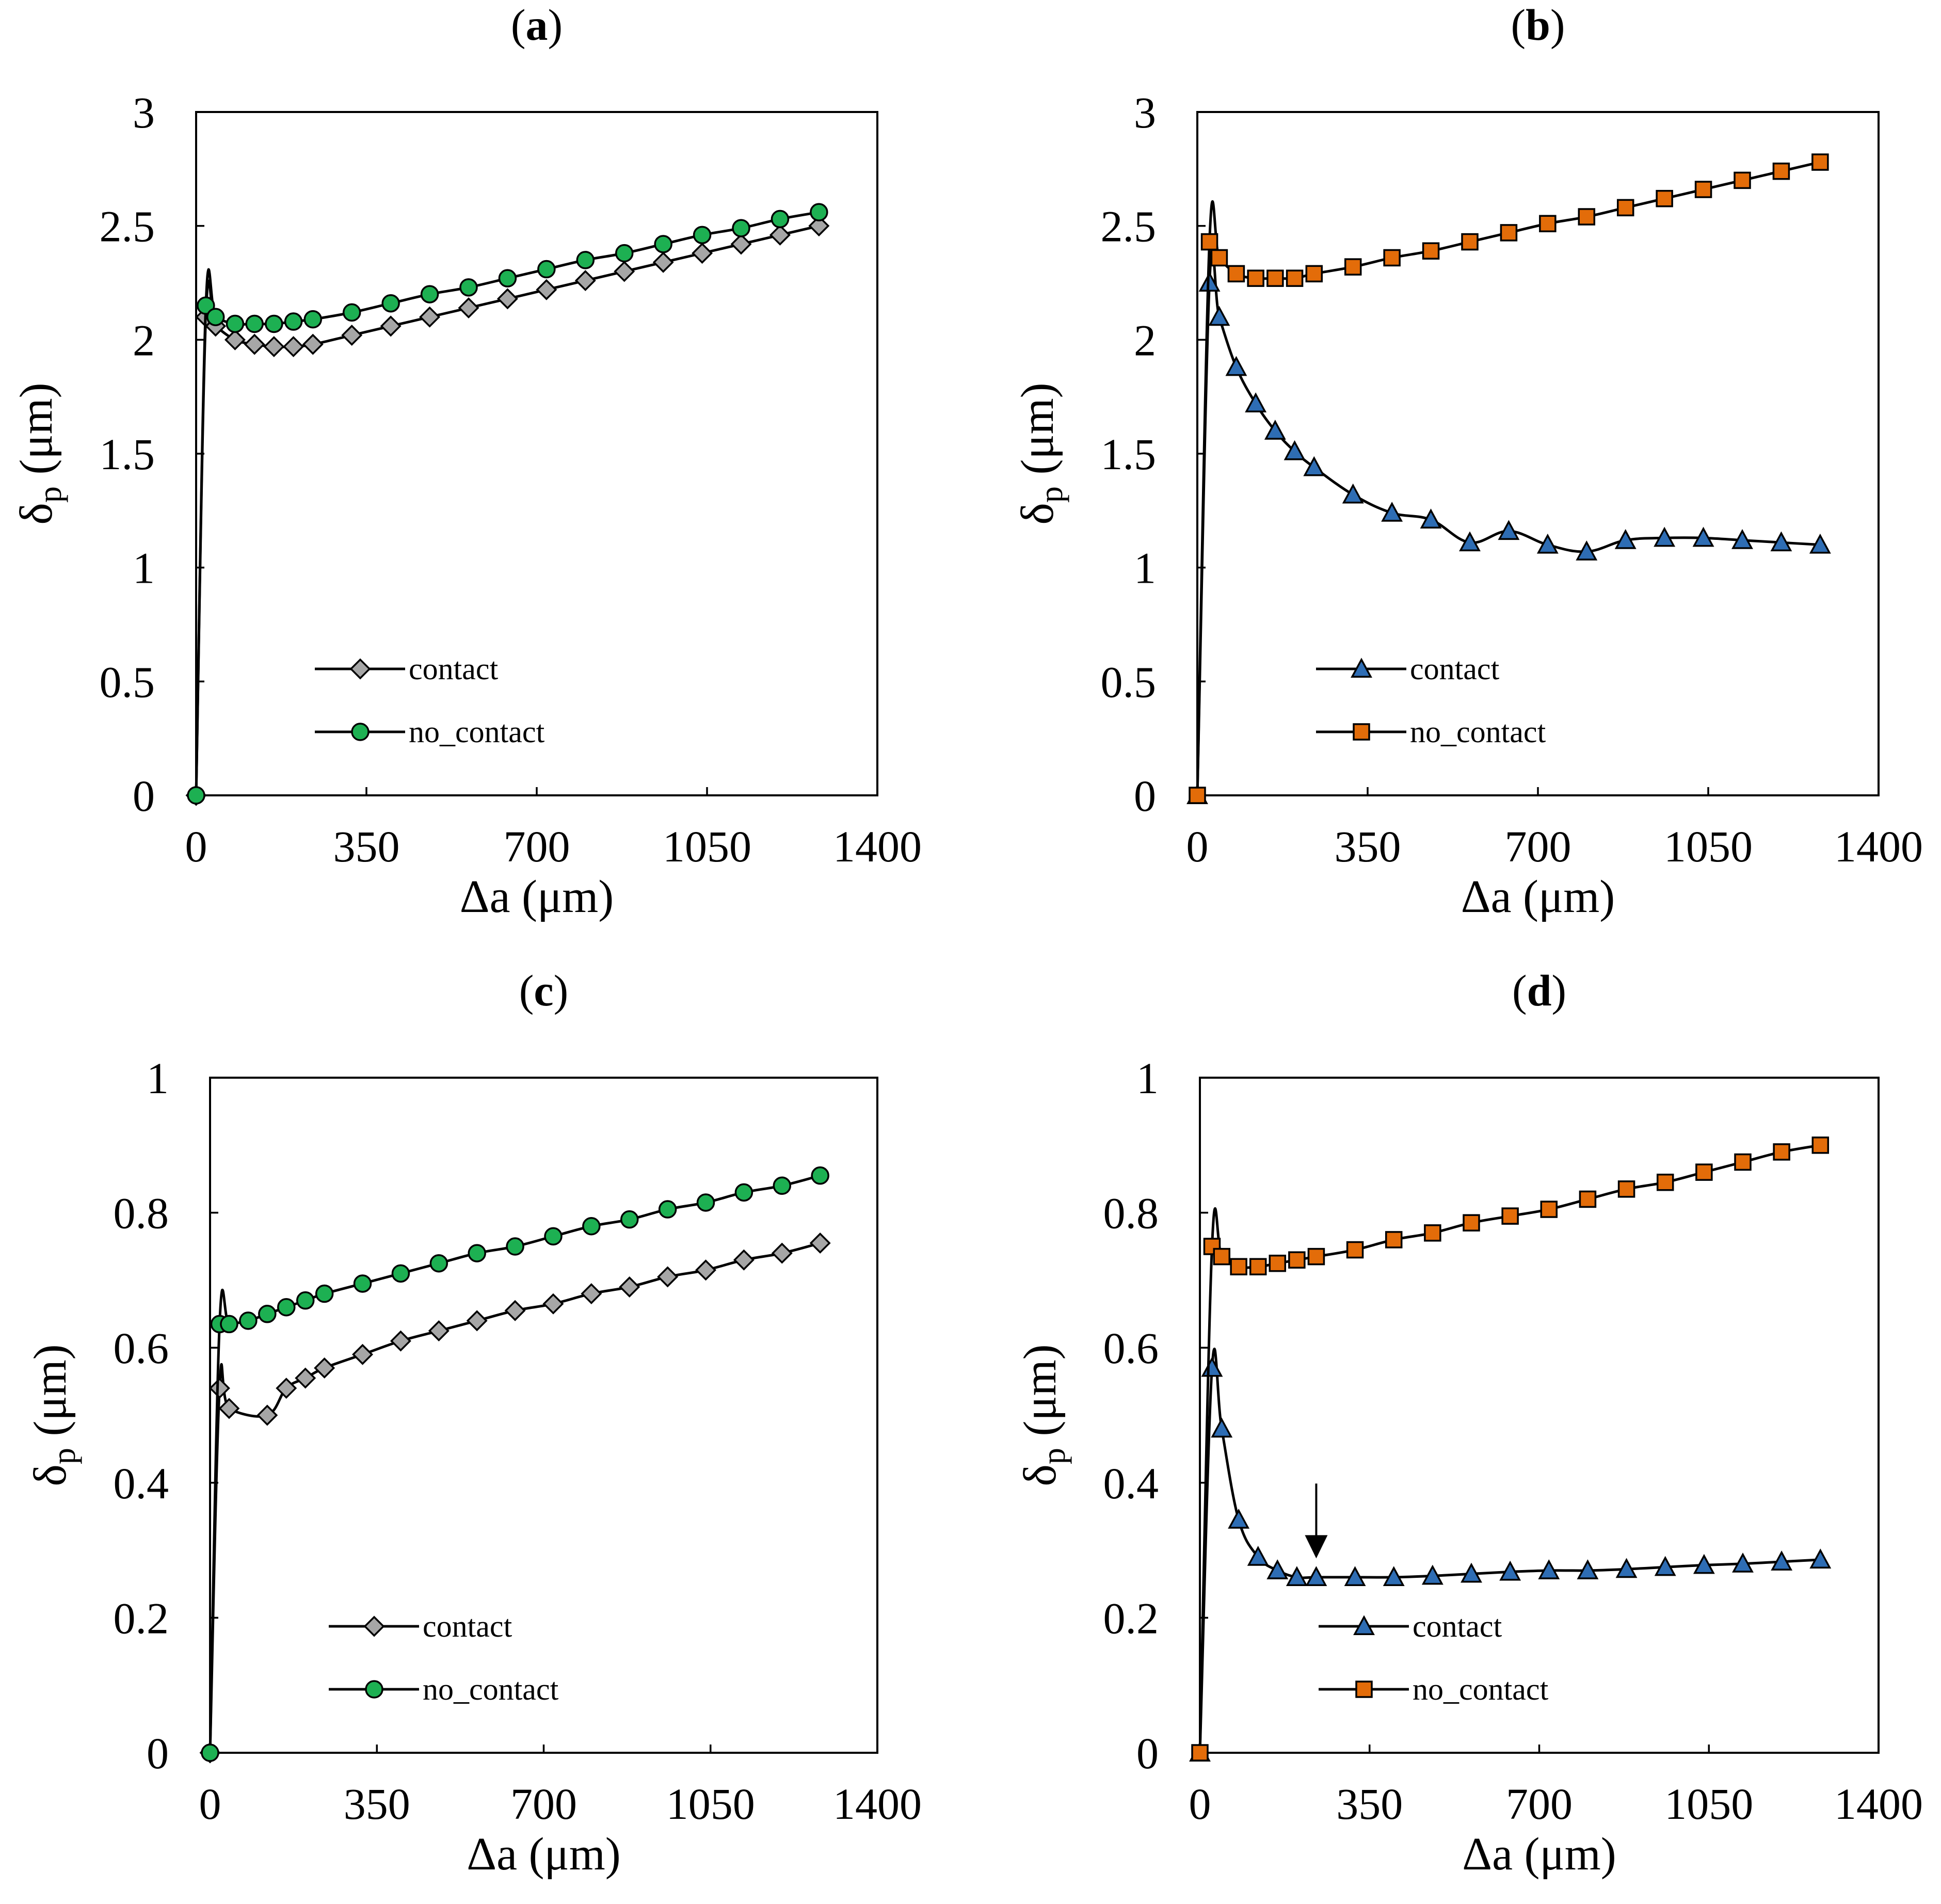 The height and width of the screenshot is (1904, 1941). What do you see at coordinates (1538, 25) in the screenshot?
I see `panel-label-b: (b)` at bounding box center [1538, 25].